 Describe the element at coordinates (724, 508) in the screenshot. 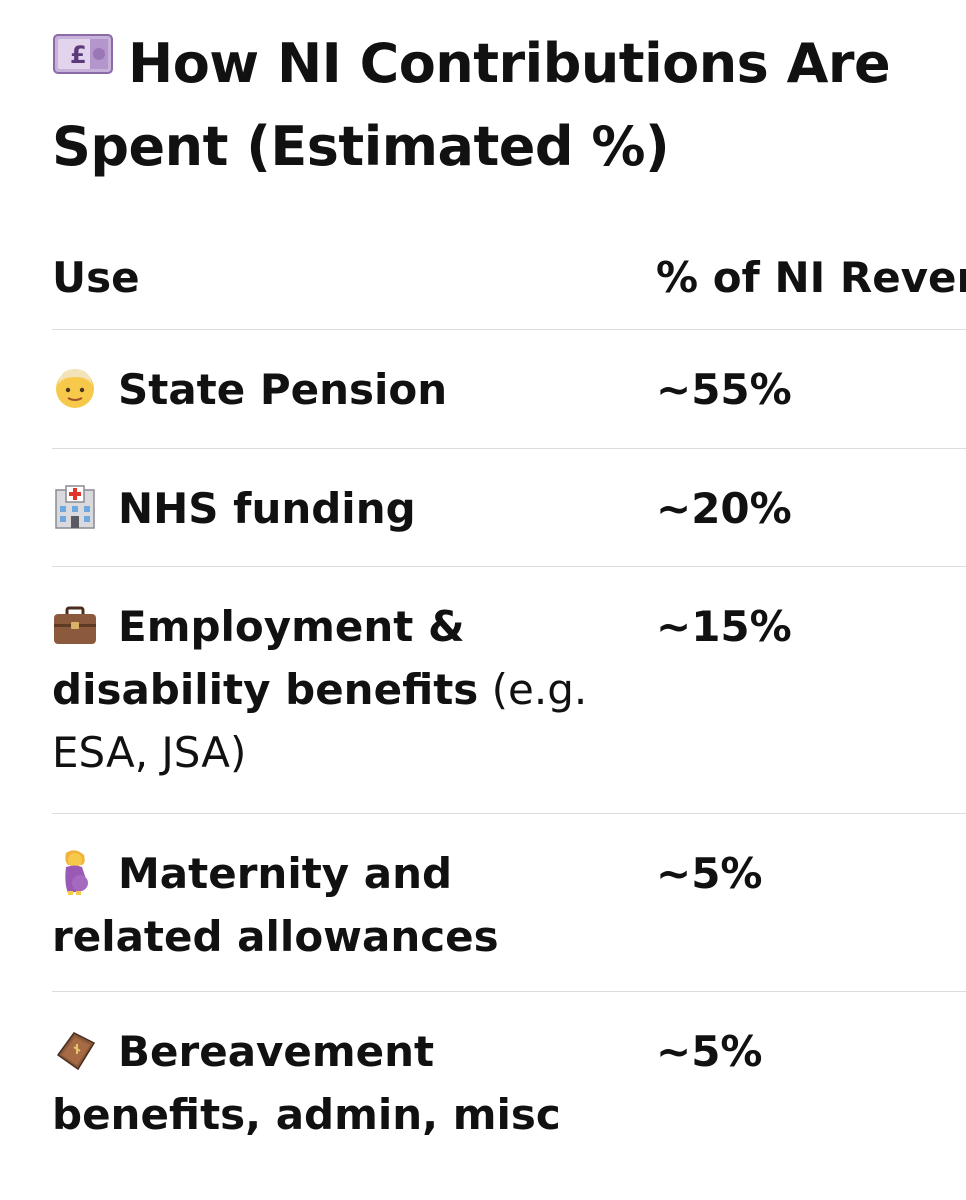

I see `row-percent: ~20%` at that location.